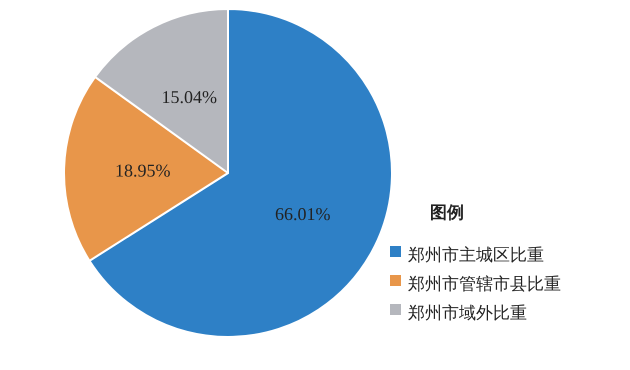 Image resolution: width=630 pixels, height=370 pixels. Describe the element at coordinates (302, 214) in the screenshot. I see `data-label: 66.01%` at that location.